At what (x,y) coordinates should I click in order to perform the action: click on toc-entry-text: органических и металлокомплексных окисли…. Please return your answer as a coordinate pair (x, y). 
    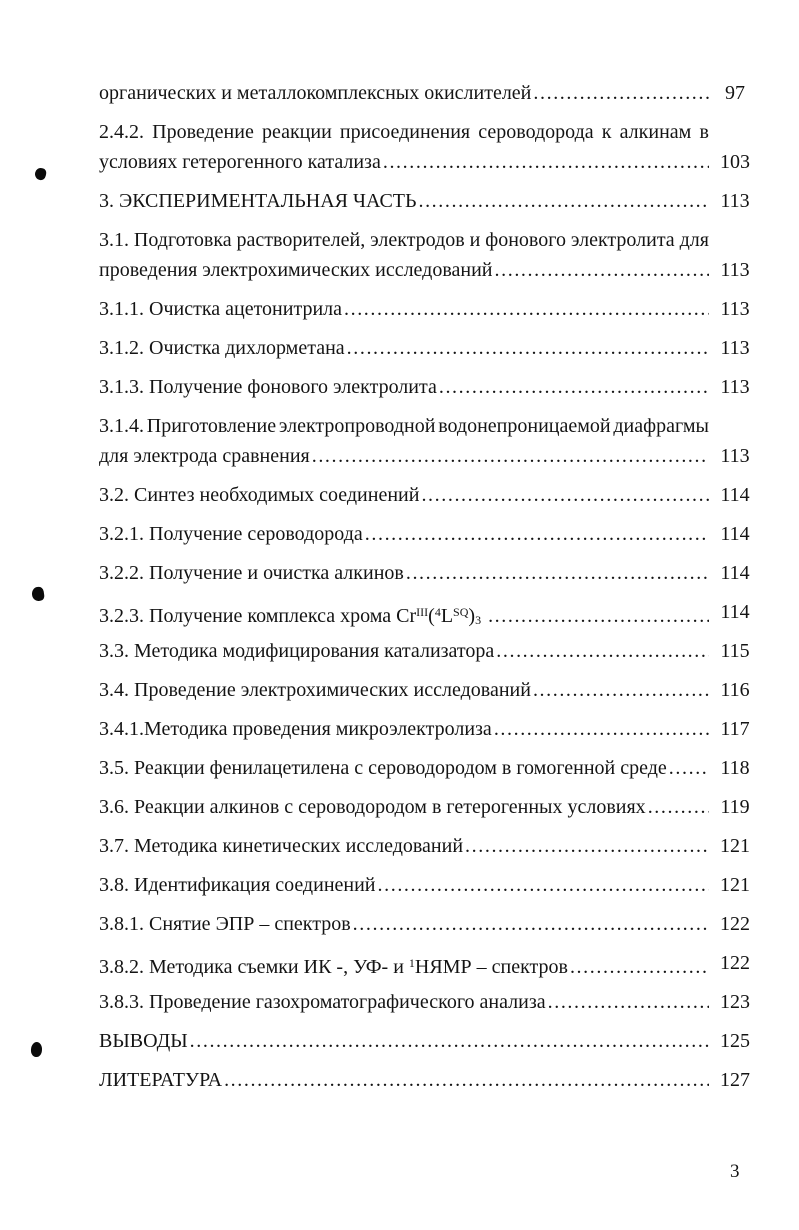
    Looking at the image, I should click on (315, 93).